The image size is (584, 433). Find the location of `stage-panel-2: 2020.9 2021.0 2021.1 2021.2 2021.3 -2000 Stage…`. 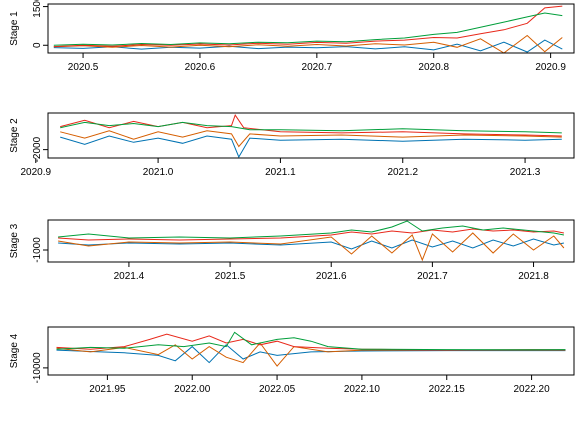

stage-panel-2: 2020.9 2021.0 2021.1 2021.2 2021.3 -2000 Stage… is located at coordinates (292, 145).